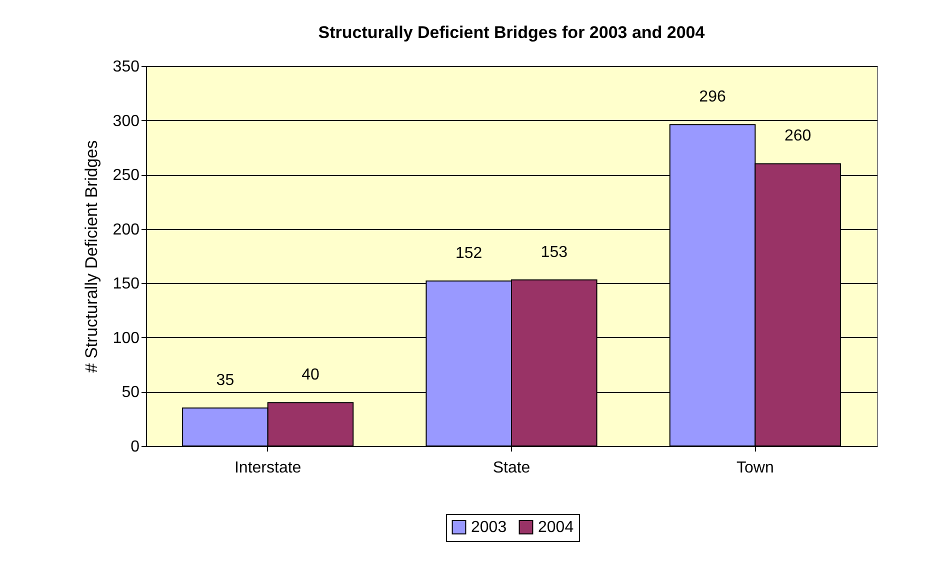  Describe the element at coordinates (126, 67) in the screenshot. I see `y-tick-label: 350` at that location.